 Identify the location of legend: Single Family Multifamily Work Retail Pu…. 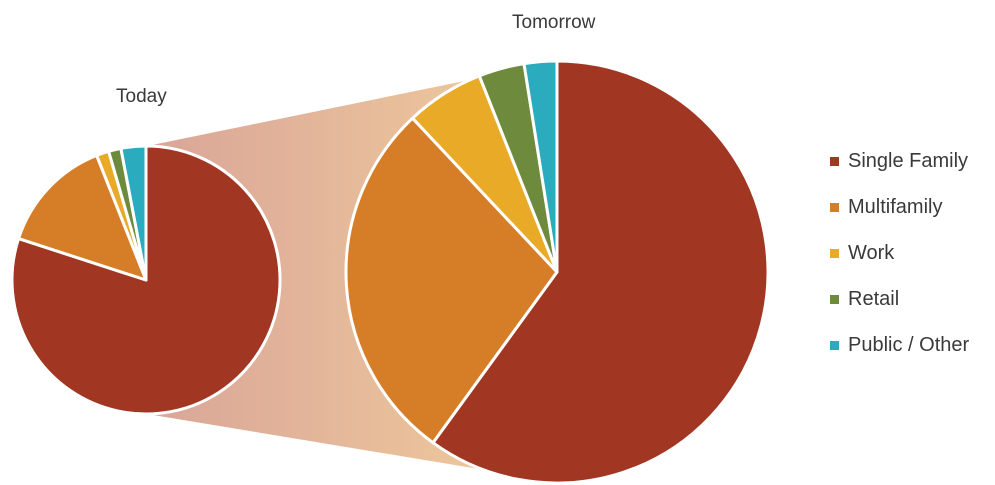
(899, 253).